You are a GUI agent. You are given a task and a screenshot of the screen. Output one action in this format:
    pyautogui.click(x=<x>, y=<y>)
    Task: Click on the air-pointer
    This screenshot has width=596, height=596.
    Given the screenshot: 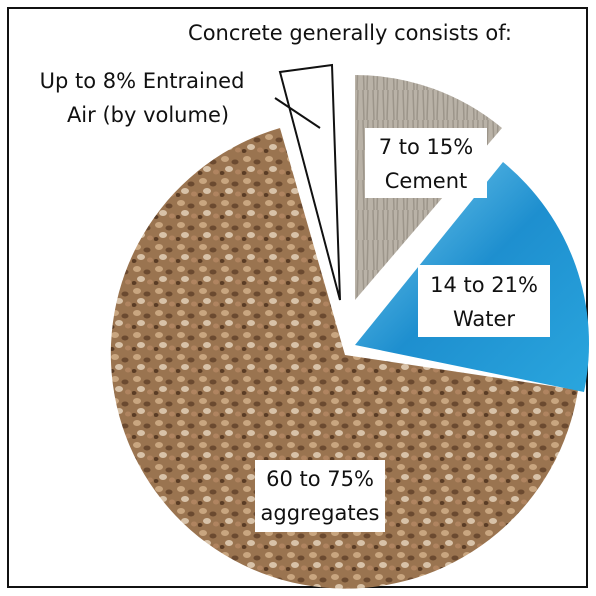 What is the action you would take?
    pyautogui.click(x=297, y=113)
    